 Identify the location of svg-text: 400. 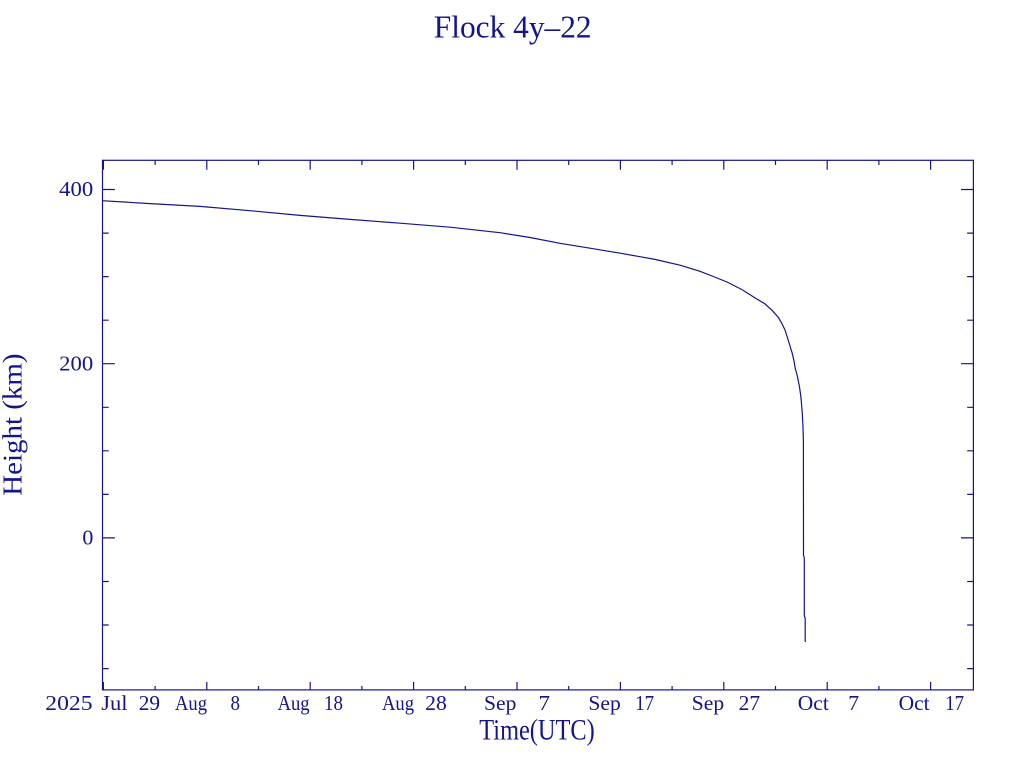
(76, 189).